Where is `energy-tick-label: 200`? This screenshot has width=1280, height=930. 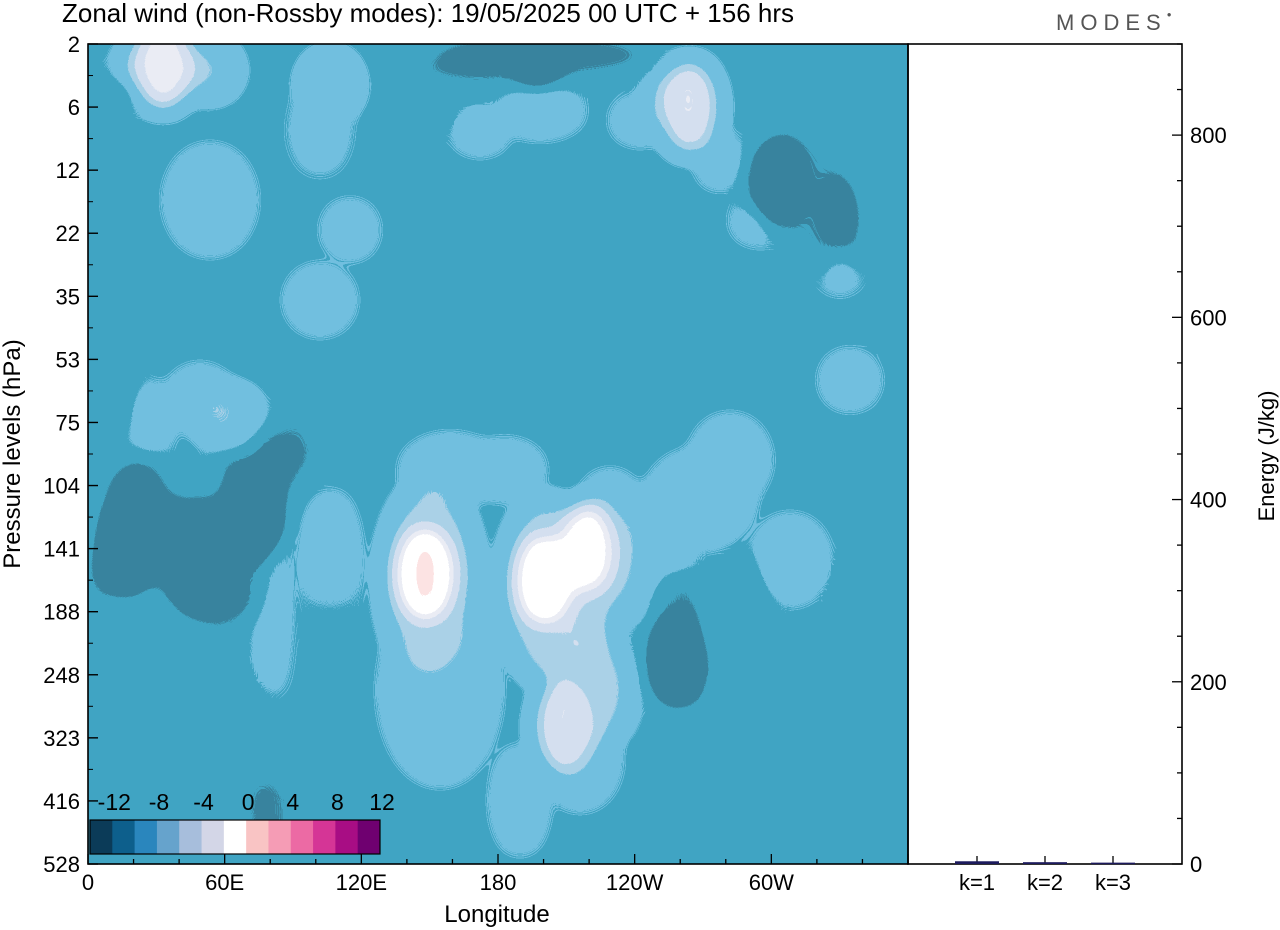
energy-tick-label: 200 is located at coordinates (1208, 682).